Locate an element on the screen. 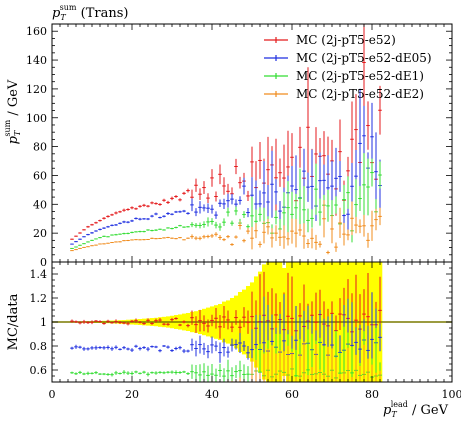 This screenshot has height=422, width=461. legend-label: MC (2j-pT5-e52-dE1) is located at coordinates (360, 76).